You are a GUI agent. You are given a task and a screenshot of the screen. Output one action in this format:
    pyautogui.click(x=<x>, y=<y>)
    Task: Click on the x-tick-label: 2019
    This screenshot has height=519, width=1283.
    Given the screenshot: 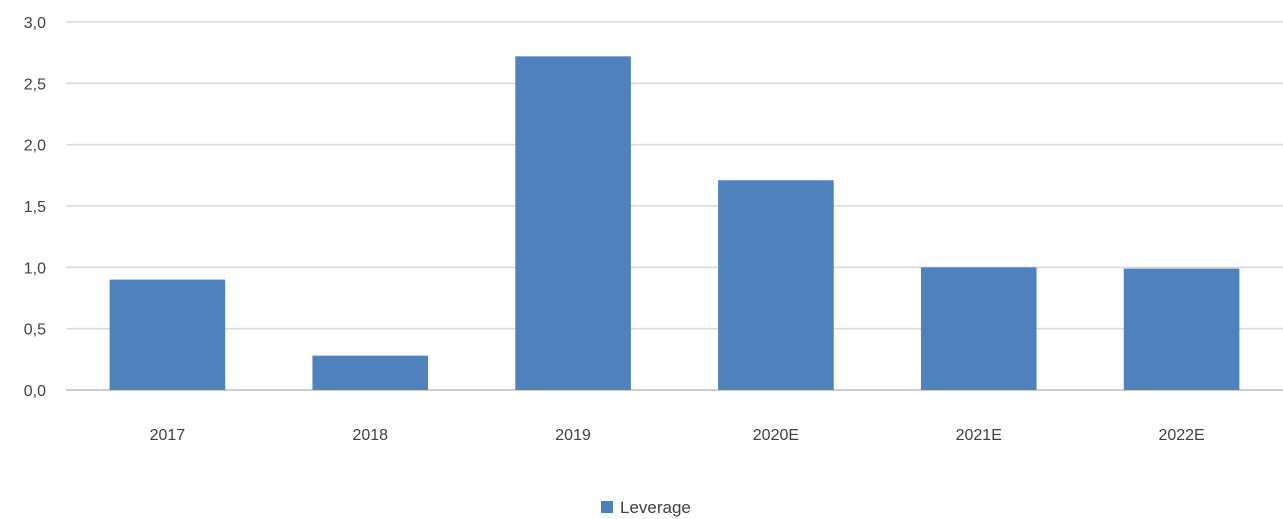 What is the action you would take?
    pyautogui.click(x=573, y=435)
    